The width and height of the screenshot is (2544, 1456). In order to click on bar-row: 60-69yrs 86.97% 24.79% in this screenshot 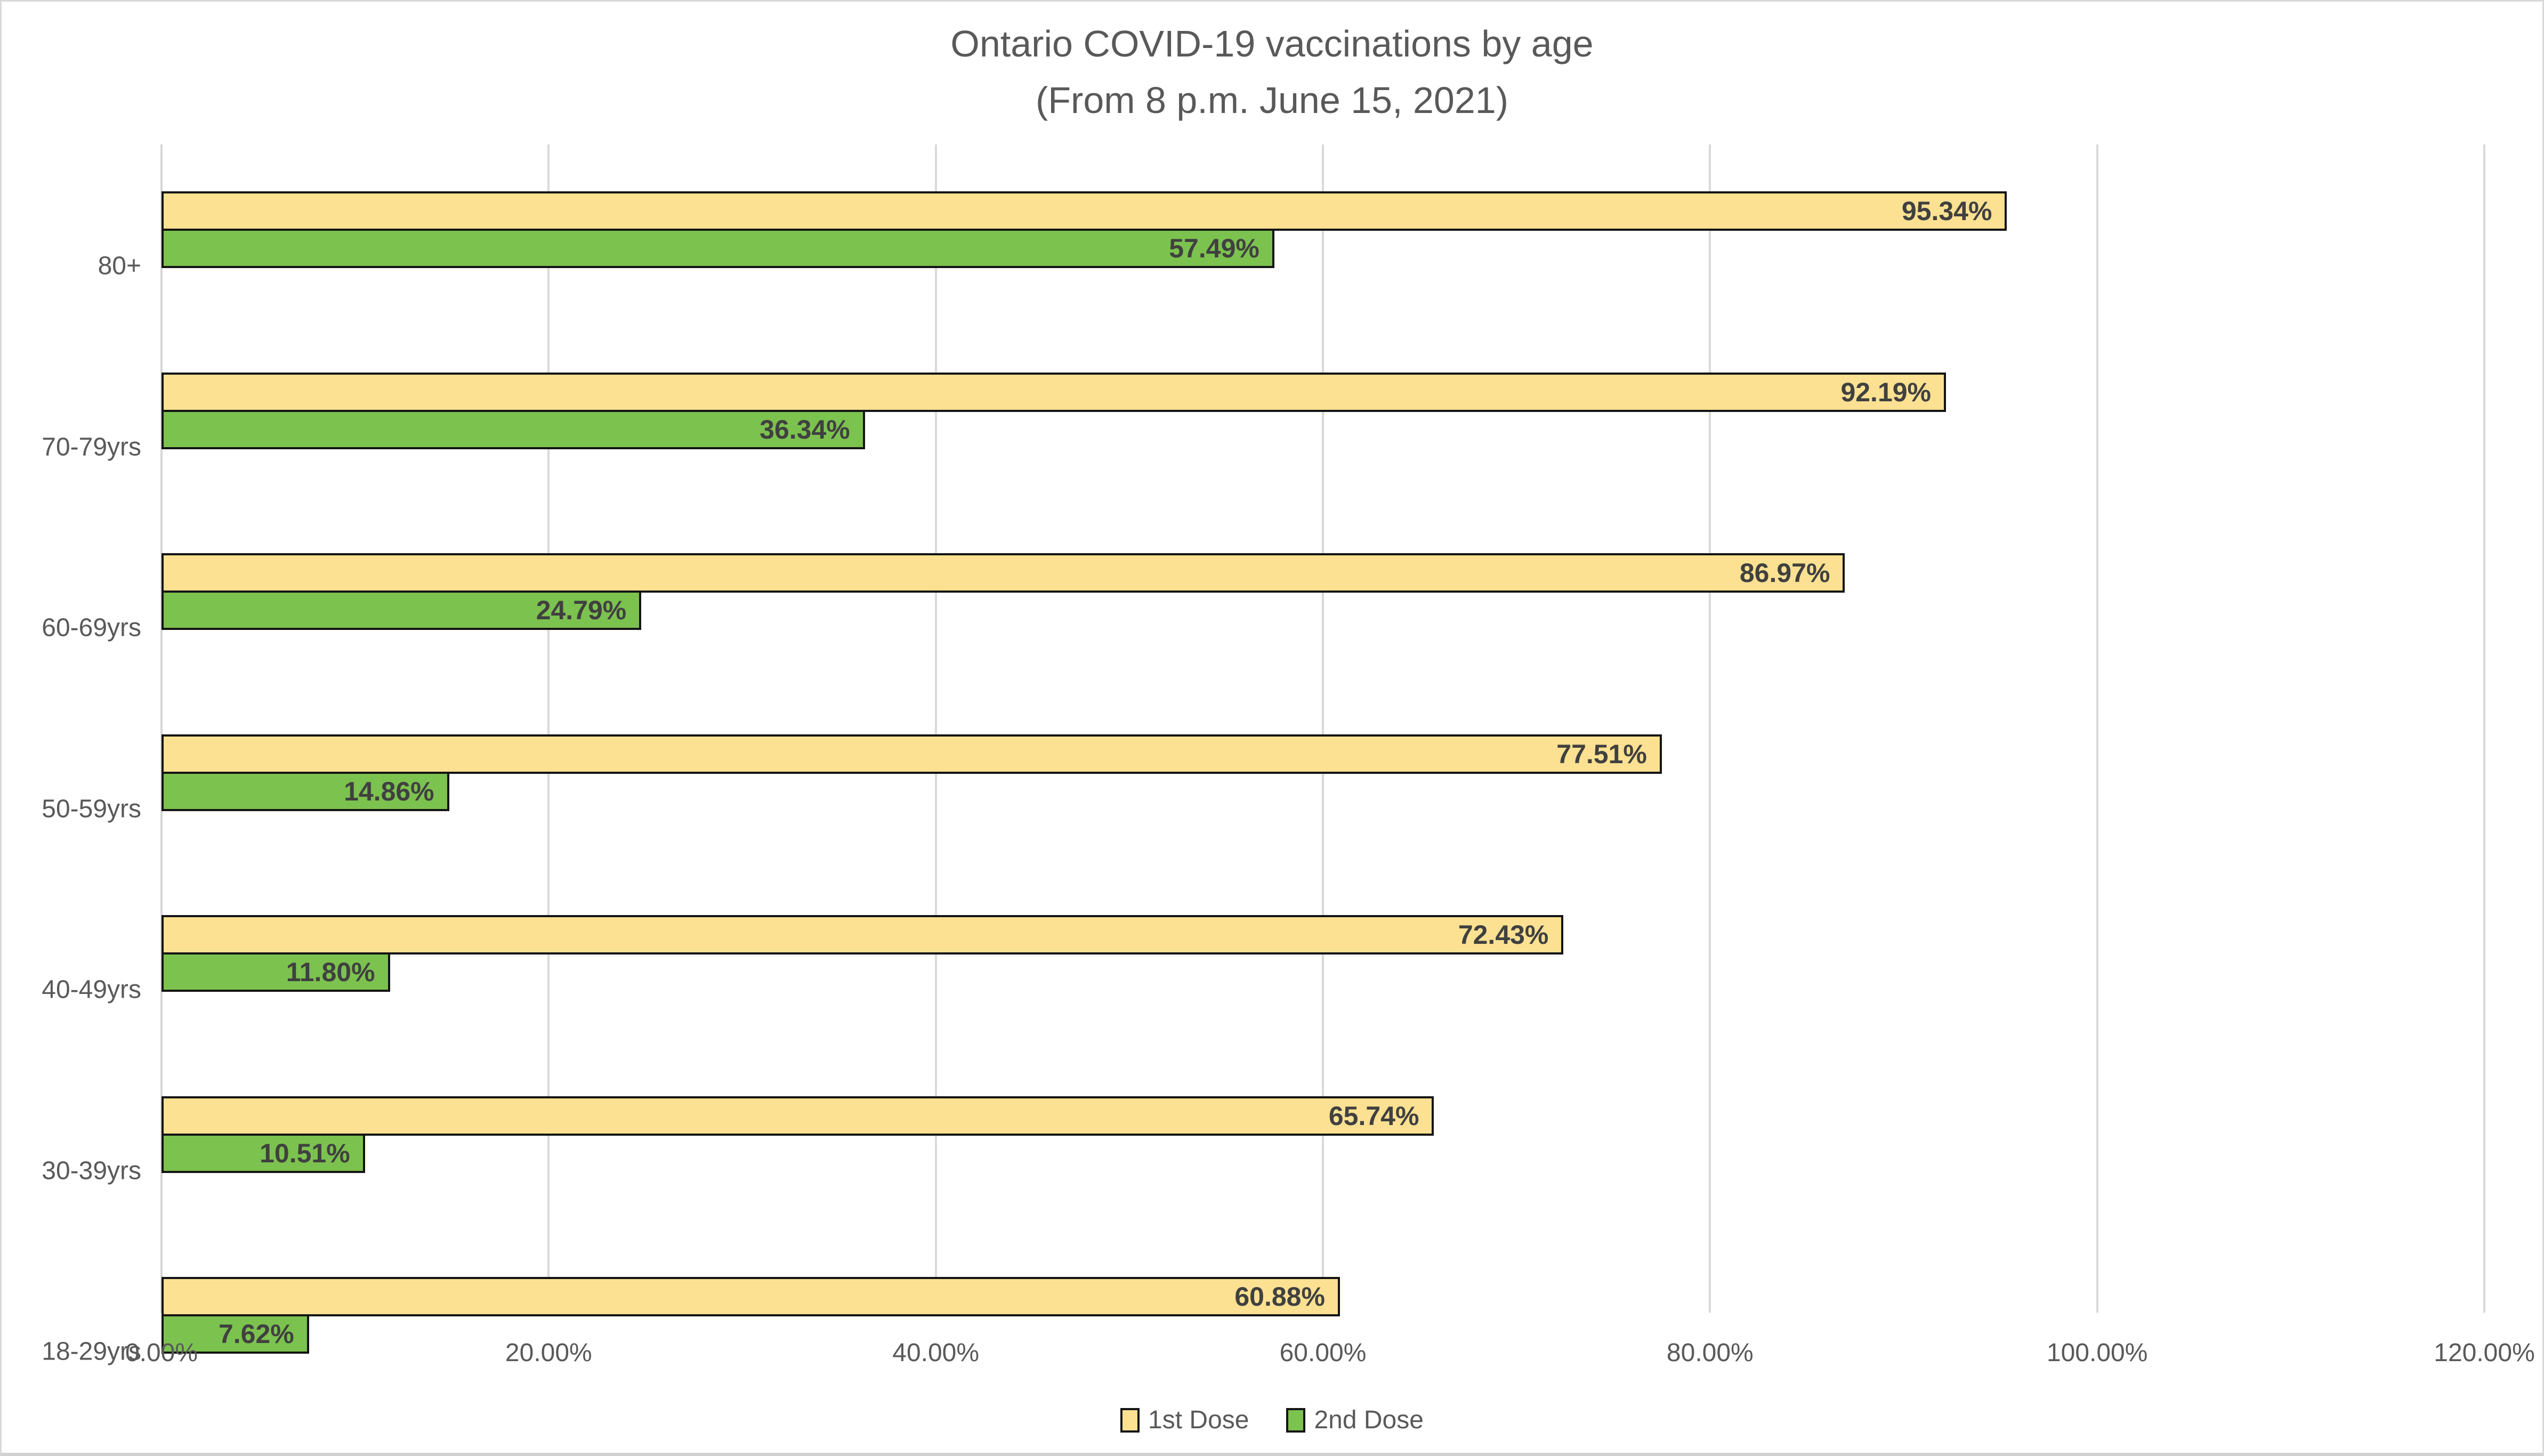, I will do `click(1263, 625)`.